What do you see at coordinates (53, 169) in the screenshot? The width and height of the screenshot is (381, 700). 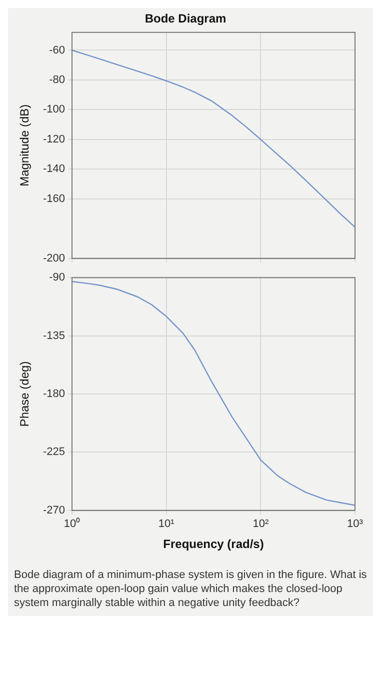 I see `y-tick-label: -140` at bounding box center [53, 169].